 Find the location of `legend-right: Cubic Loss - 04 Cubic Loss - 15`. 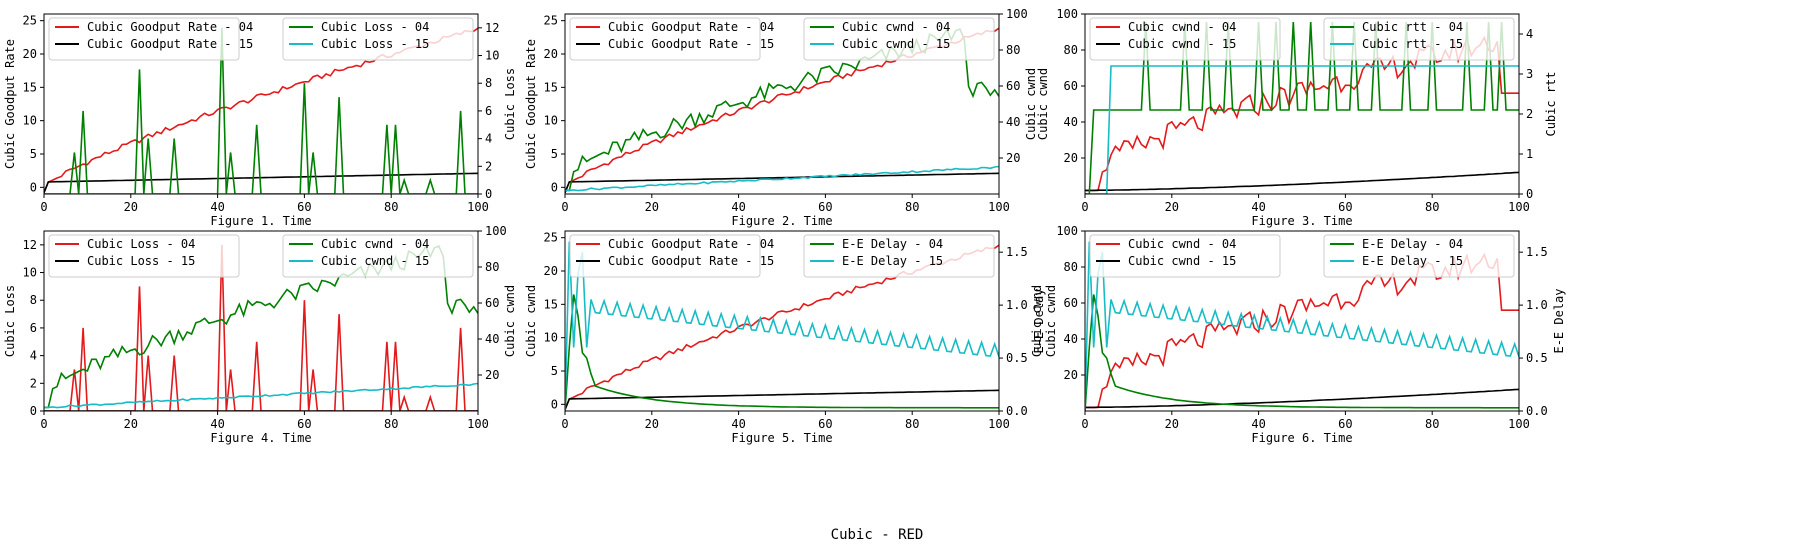

legend-right: Cubic Loss - 04 Cubic Loss - 15 is located at coordinates (378, 39).